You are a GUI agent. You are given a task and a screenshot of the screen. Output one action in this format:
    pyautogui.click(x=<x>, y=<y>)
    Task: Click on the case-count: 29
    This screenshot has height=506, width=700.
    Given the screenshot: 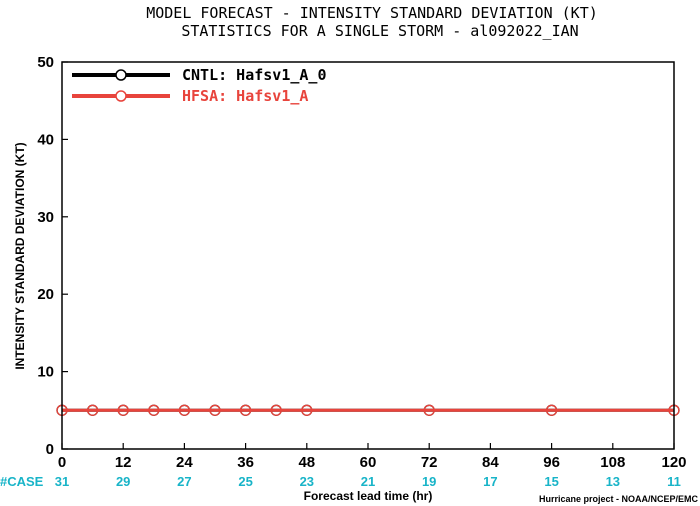 What is the action you would take?
    pyautogui.click(x=123, y=481)
    